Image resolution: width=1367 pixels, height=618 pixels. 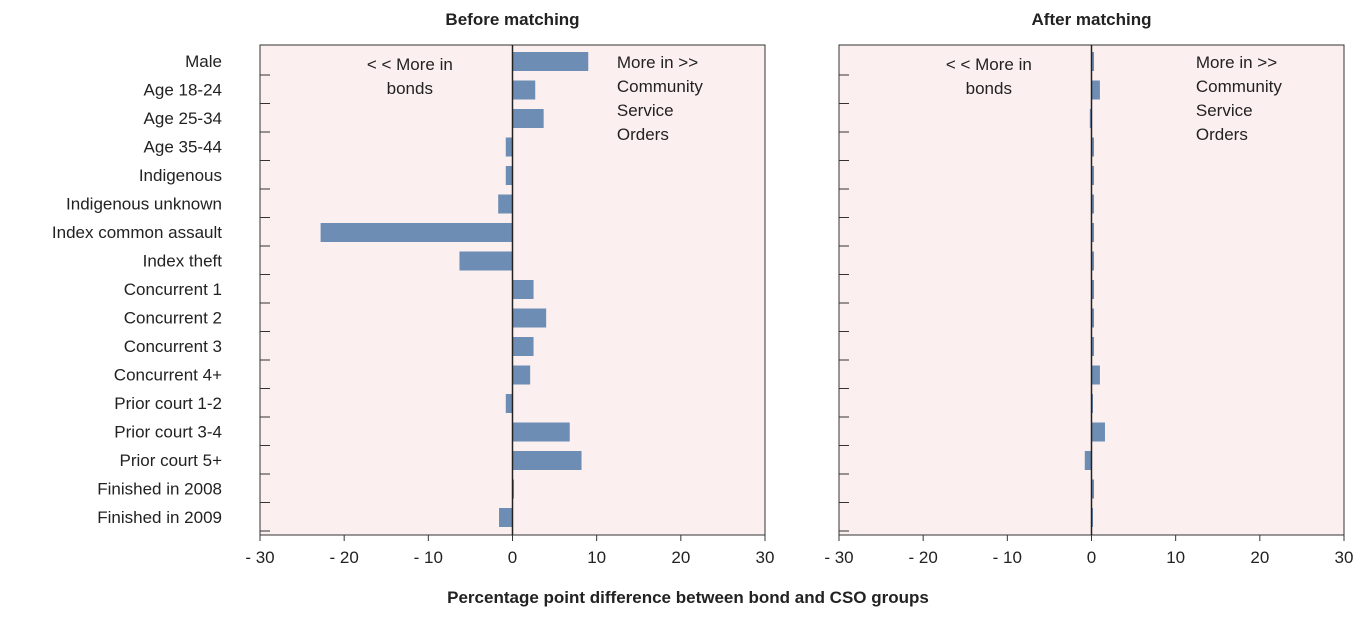 What do you see at coordinates (173, 289) in the screenshot?
I see `category-label: Concurrent 1` at bounding box center [173, 289].